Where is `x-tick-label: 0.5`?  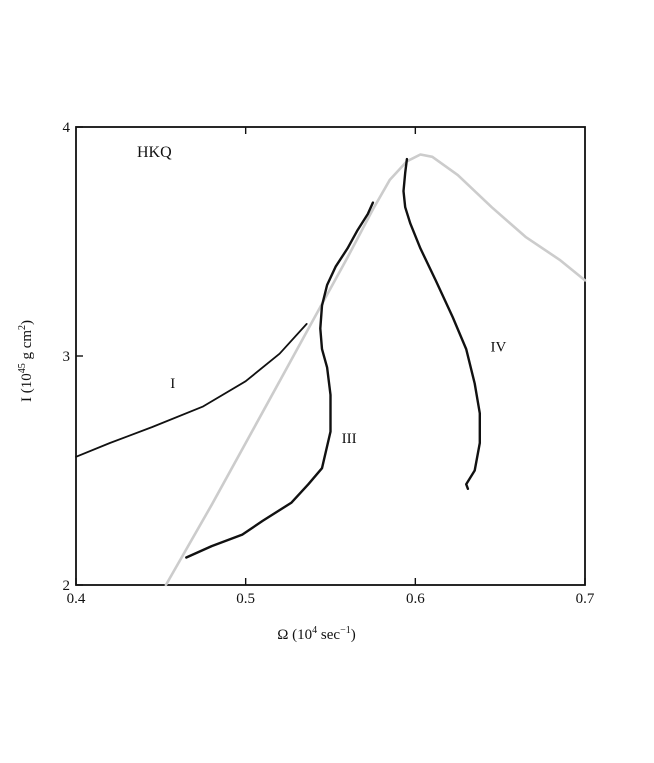
x-tick-label: 0.5 is located at coordinates (245, 599).